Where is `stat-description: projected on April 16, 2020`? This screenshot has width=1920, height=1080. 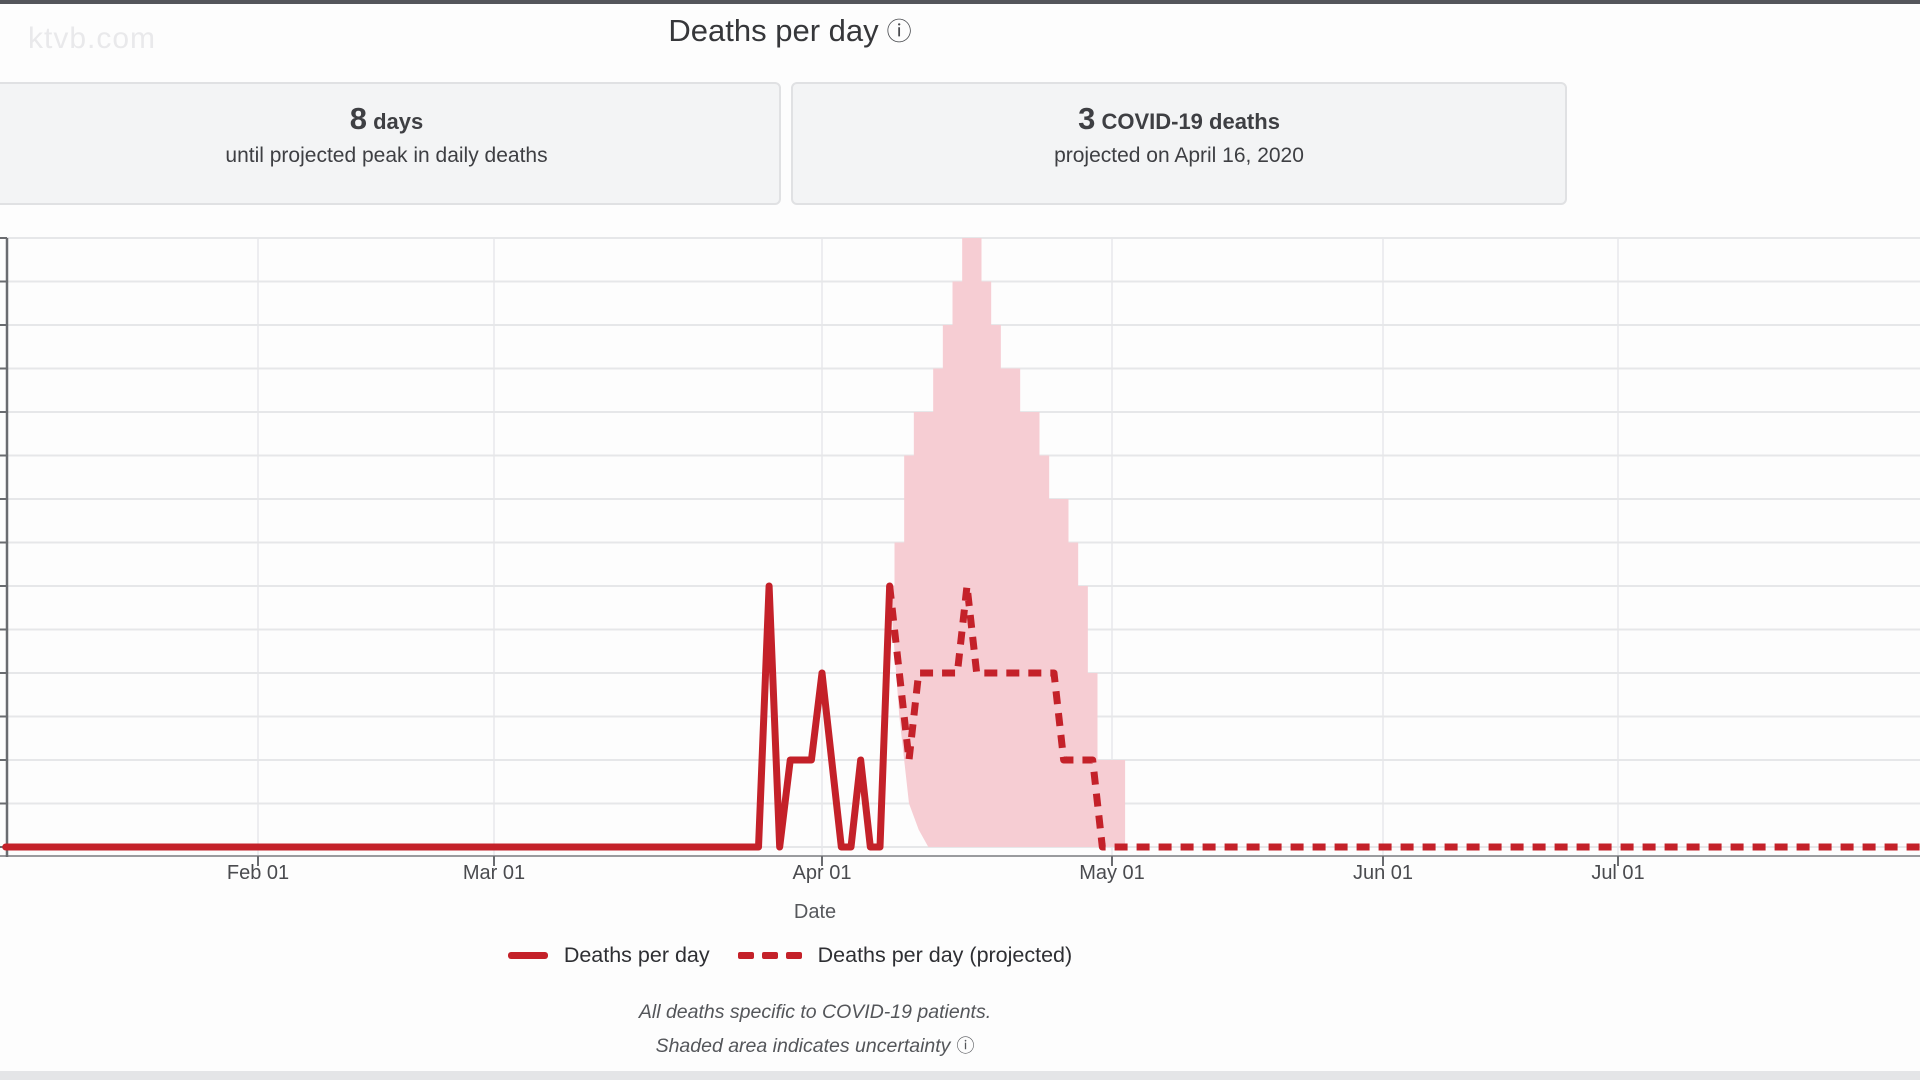 stat-description: projected on April 16, 2020 is located at coordinates (1179, 155).